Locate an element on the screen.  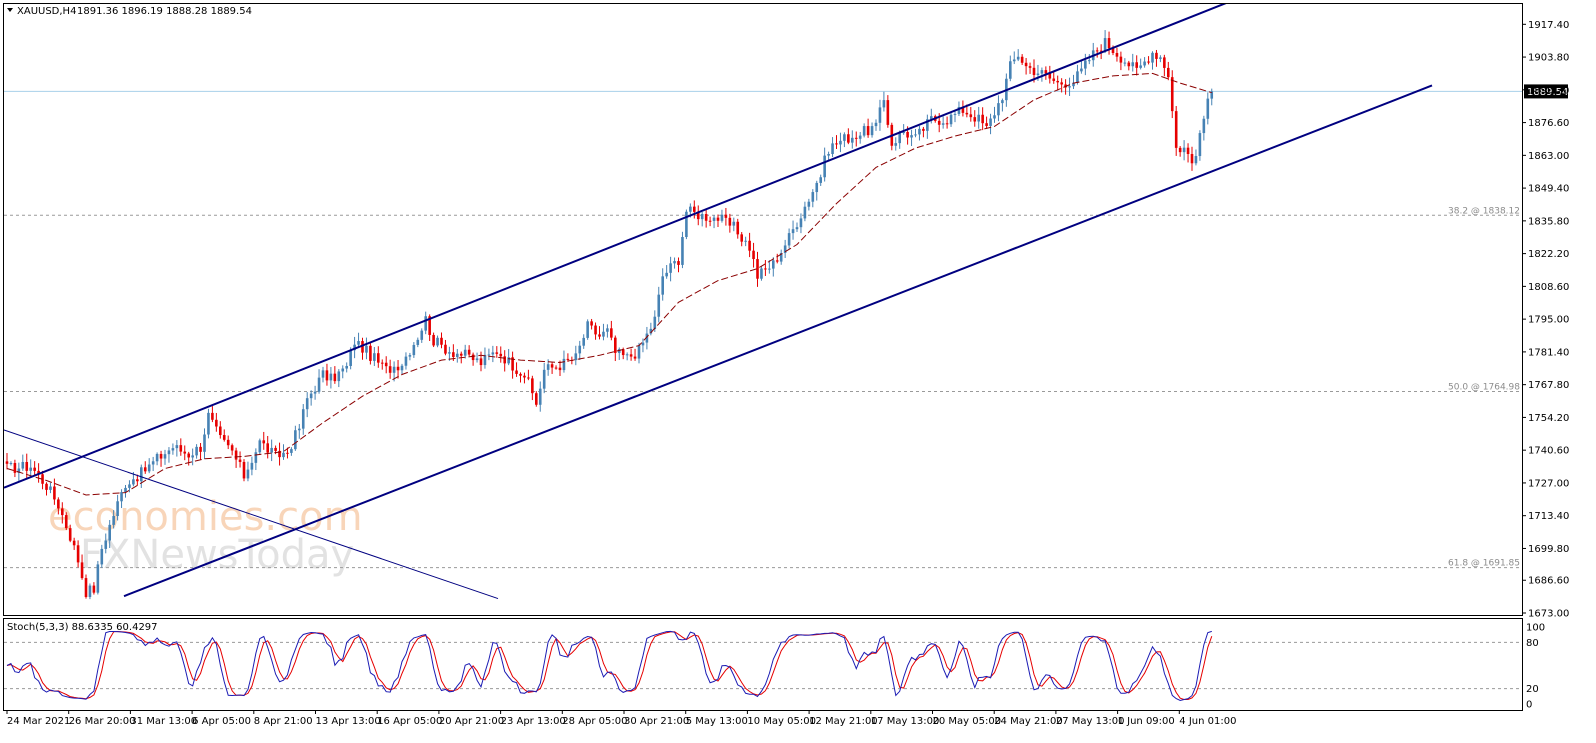
price-label-box is located at coordinates (1546, 91).